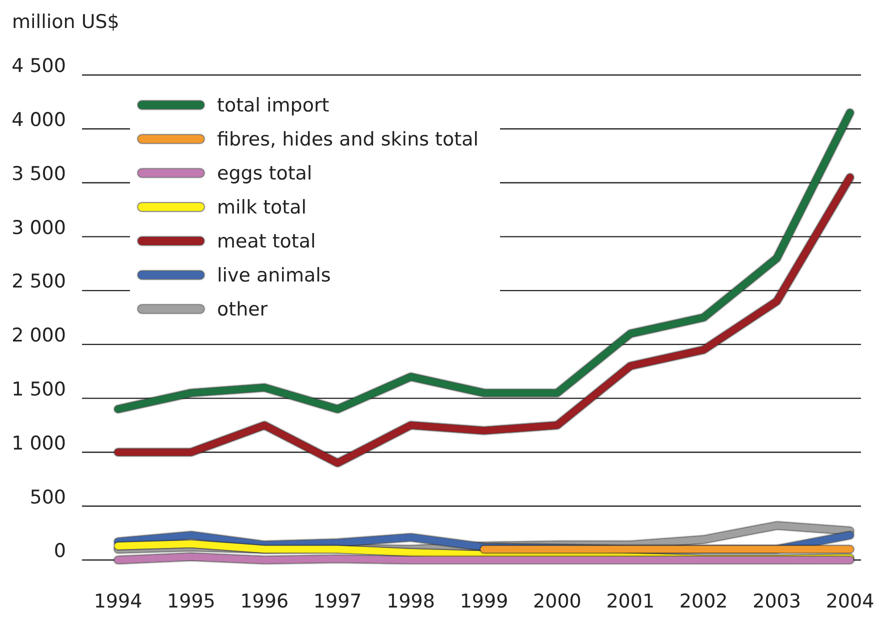  Describe the element at coordinates (39, 443) in the screenshot. I see `y-tick-label: 1 000` at that location.